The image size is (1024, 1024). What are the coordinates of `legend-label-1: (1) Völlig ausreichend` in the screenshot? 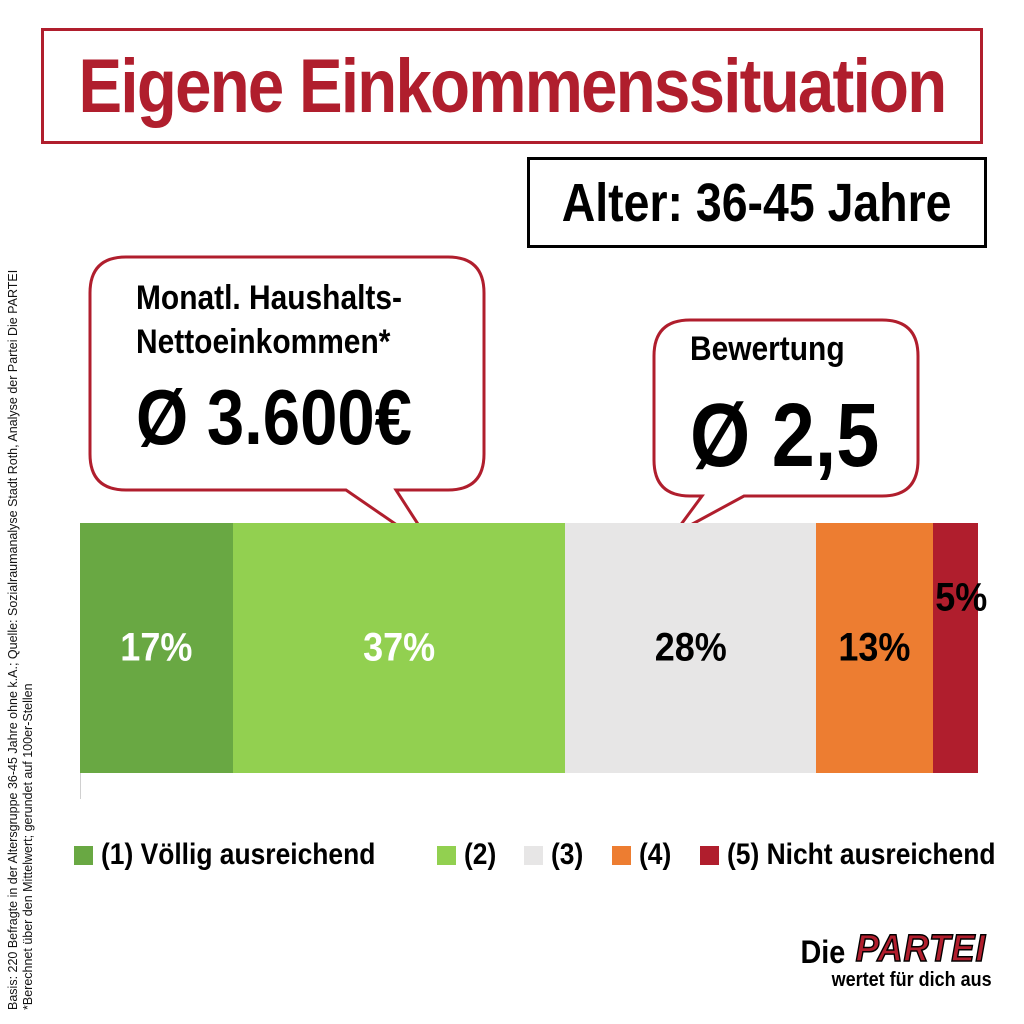 It's located at (238, 854).